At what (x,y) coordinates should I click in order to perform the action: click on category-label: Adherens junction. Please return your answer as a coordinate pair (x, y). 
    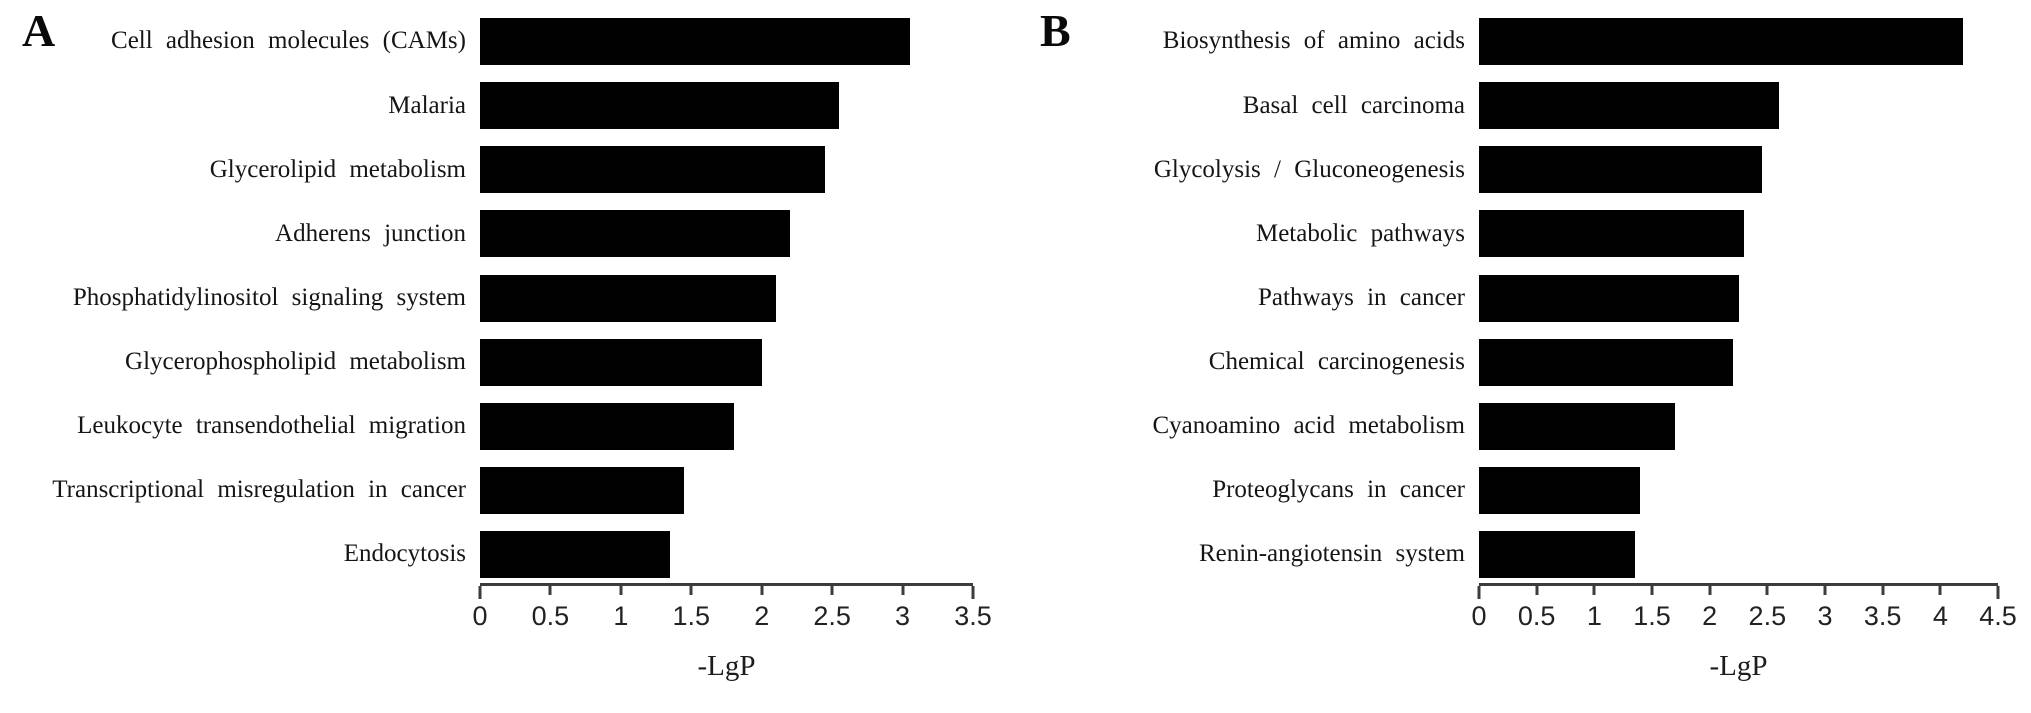
    Looking at the image, I should click on (370, 233).